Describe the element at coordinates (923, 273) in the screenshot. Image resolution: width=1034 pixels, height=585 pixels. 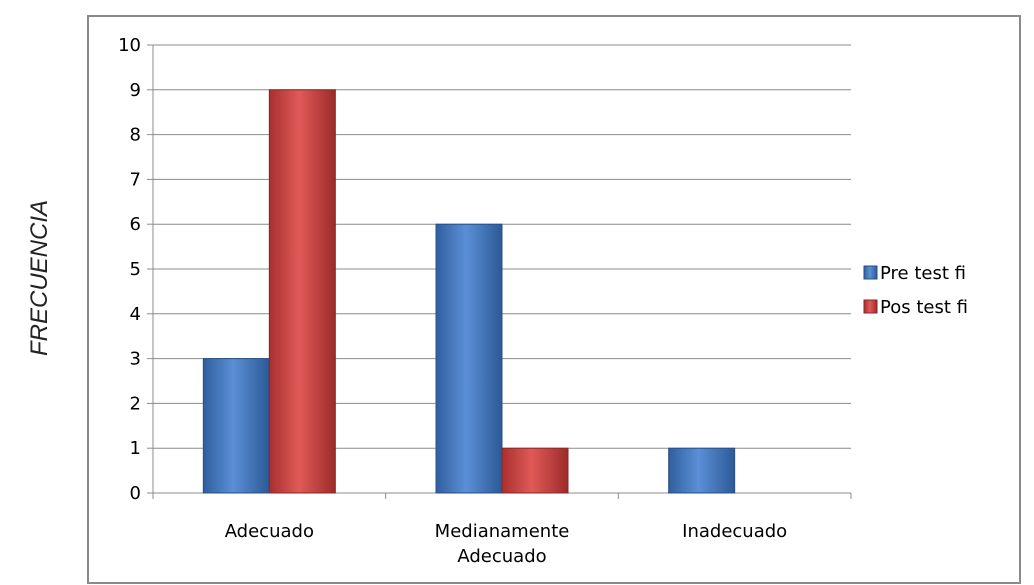
I see `legend-label-0: Pre test fi` at that location.